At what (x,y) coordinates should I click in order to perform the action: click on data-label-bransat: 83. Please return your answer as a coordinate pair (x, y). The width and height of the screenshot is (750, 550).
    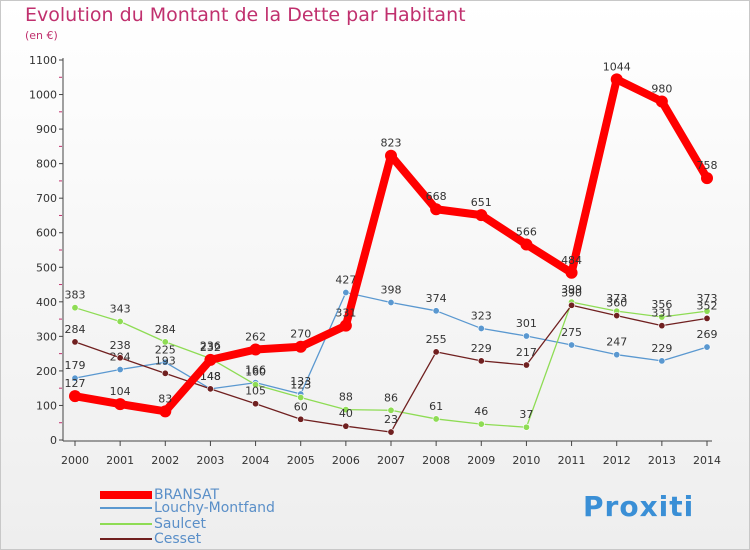
    Looking at the image, I should click on (165, 398).